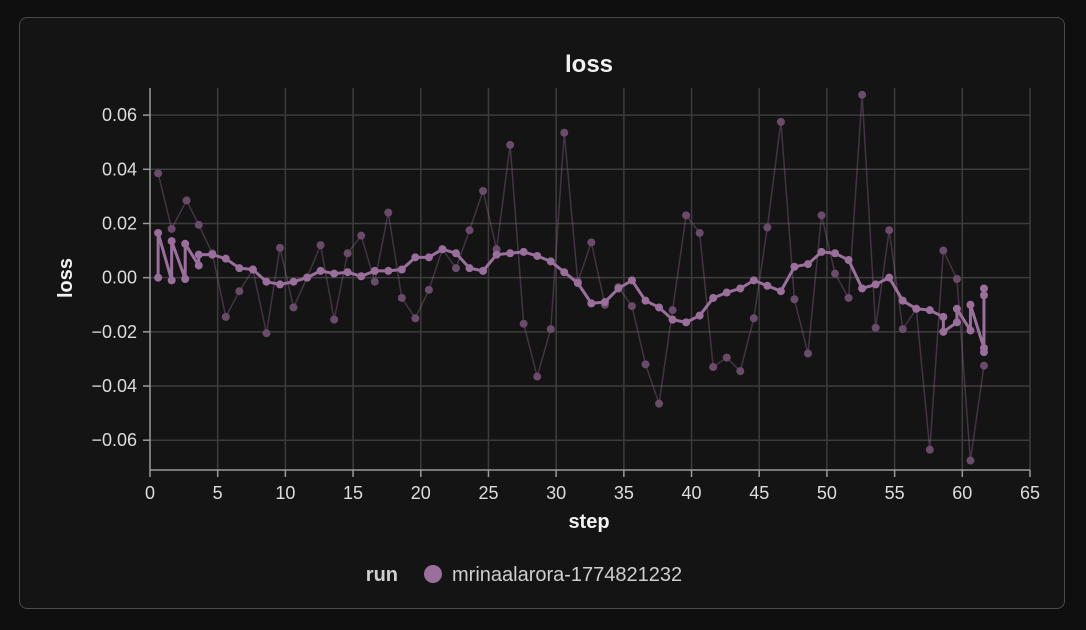 Image resolution: width=1086 pixels, height=630 pixels. Describe the element at coordinates (114, 332) in the screenshot. I see `y-tick-label: −0.02` at that location.